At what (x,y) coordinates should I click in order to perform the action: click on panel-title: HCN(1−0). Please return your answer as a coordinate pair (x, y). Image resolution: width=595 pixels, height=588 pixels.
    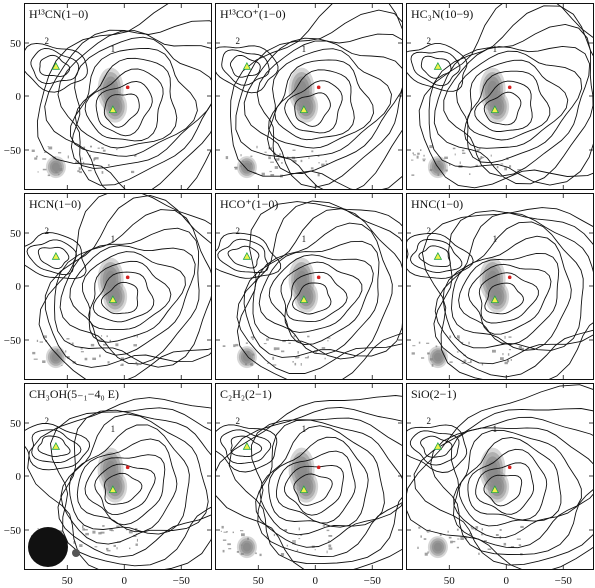
    Looking at the image, I should click on (55, 204).